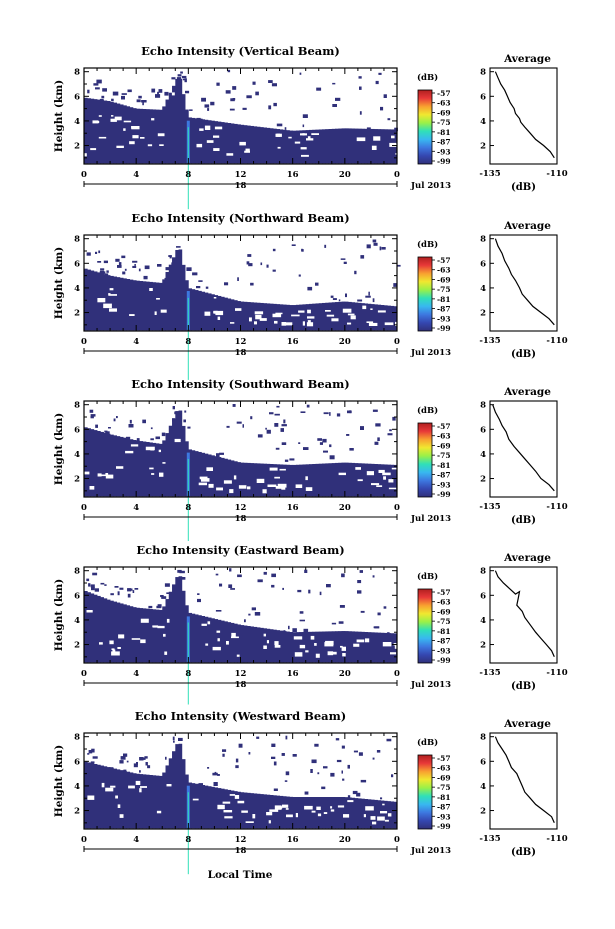 Image resolution: width=615 pixels, height=929 pixels. Describe the element at coordinates (556, 839) in the screenshot. I see `profile-x-tick-label: -110` at that location.